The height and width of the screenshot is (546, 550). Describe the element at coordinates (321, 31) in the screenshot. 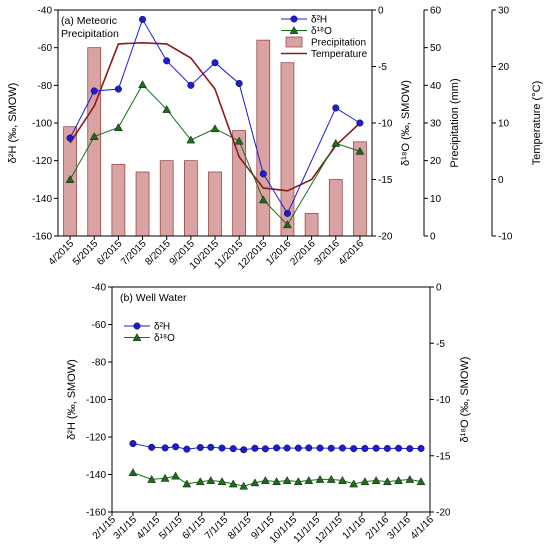

I see `legend-d18o-label: δ¹⁸O` at that location.